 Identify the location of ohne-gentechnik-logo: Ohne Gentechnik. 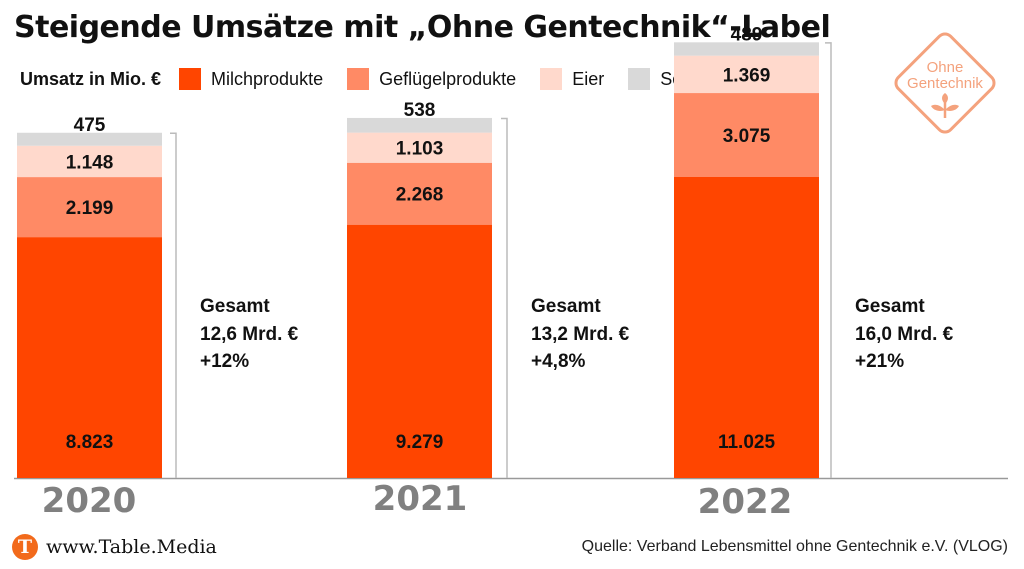
(945, 83).